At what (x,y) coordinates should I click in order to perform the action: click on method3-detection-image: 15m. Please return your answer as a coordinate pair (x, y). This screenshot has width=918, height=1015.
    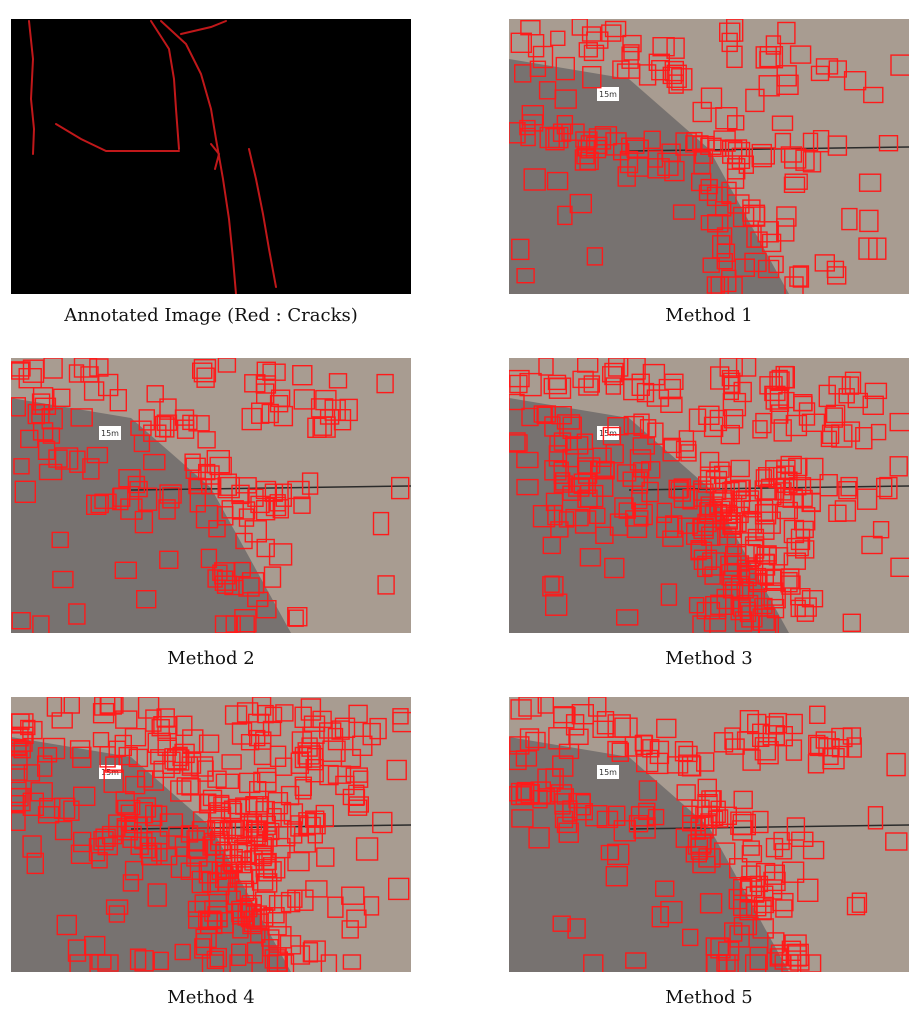
    Looking at the image, I should click on (709, 495).